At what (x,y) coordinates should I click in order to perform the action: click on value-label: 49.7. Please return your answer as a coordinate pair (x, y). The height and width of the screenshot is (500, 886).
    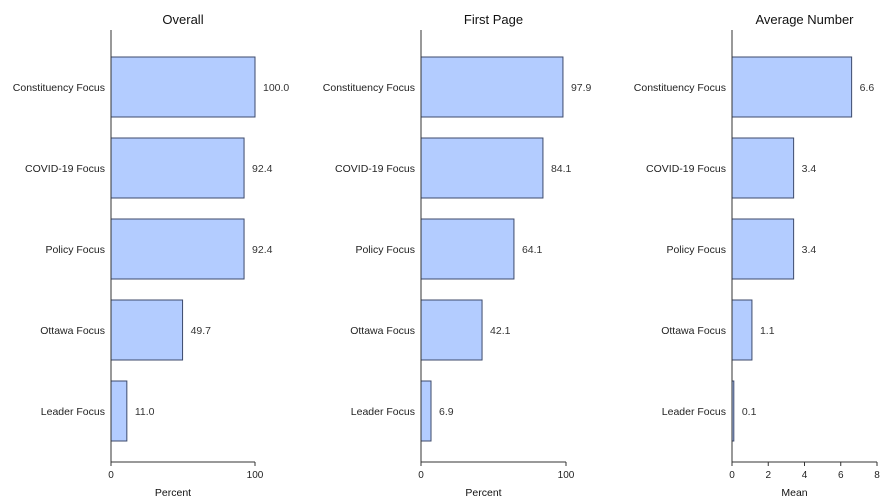
    Looking at the image, I should click on (201, 331).